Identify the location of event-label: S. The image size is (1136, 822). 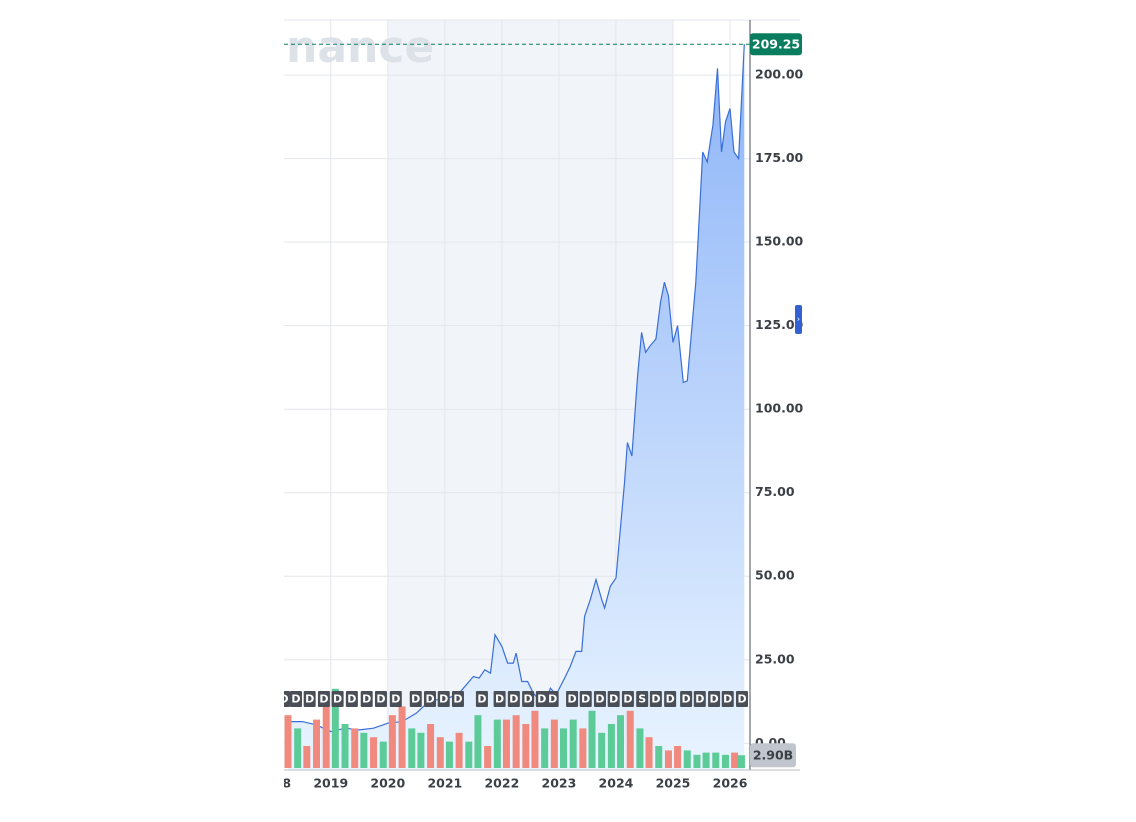
(642, 699).